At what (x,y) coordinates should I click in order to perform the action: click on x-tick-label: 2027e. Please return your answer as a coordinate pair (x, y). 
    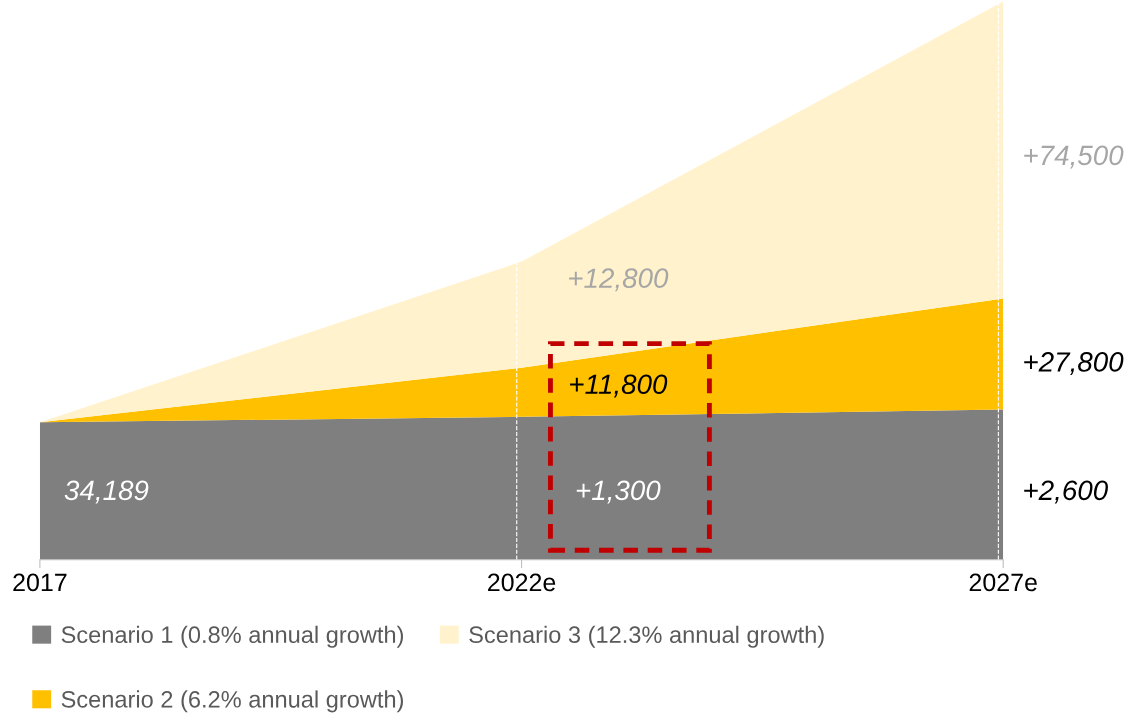
    Looking at the image, I should click on (1003, 582).